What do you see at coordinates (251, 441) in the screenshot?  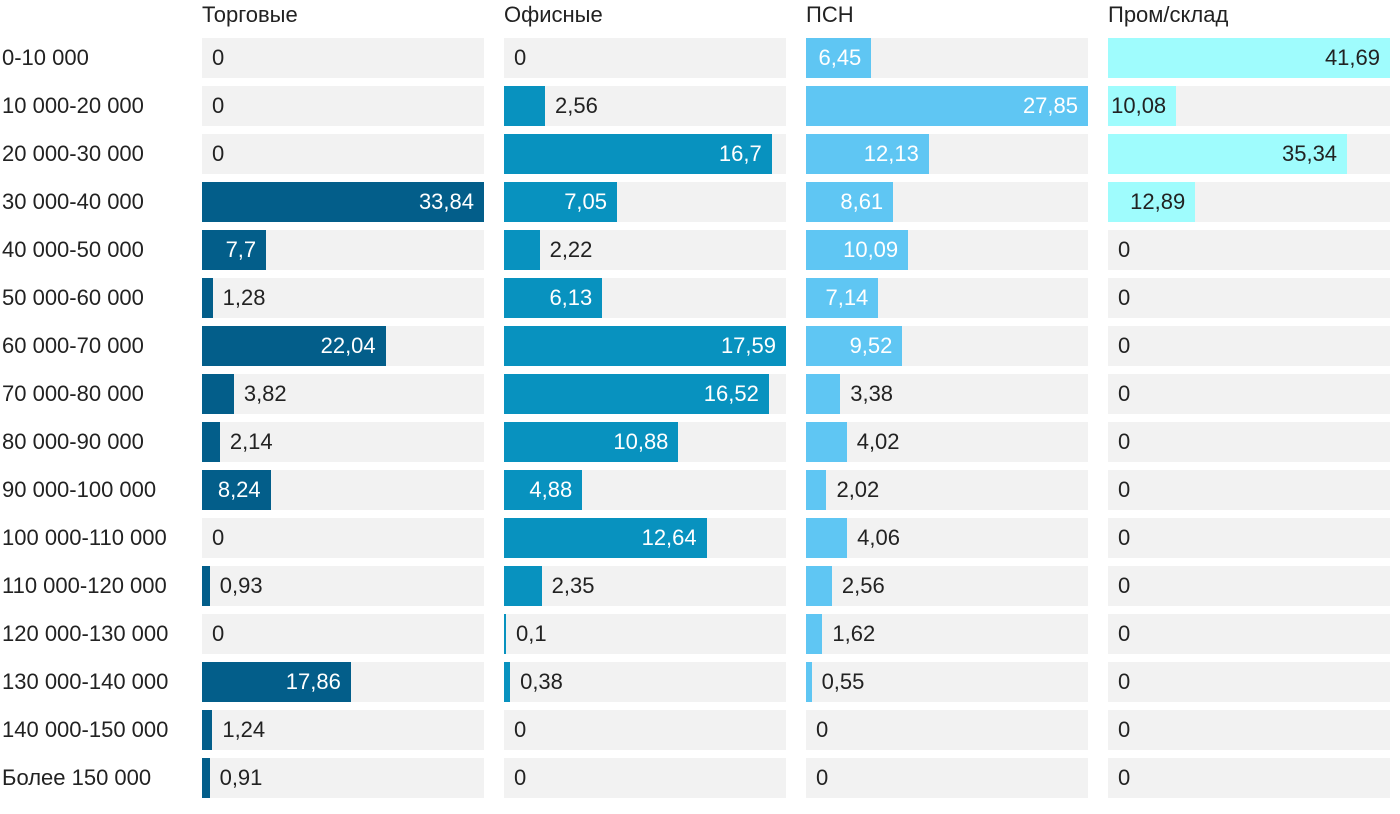 I see `data-label: 2,14` at bounding box center [251, 441].